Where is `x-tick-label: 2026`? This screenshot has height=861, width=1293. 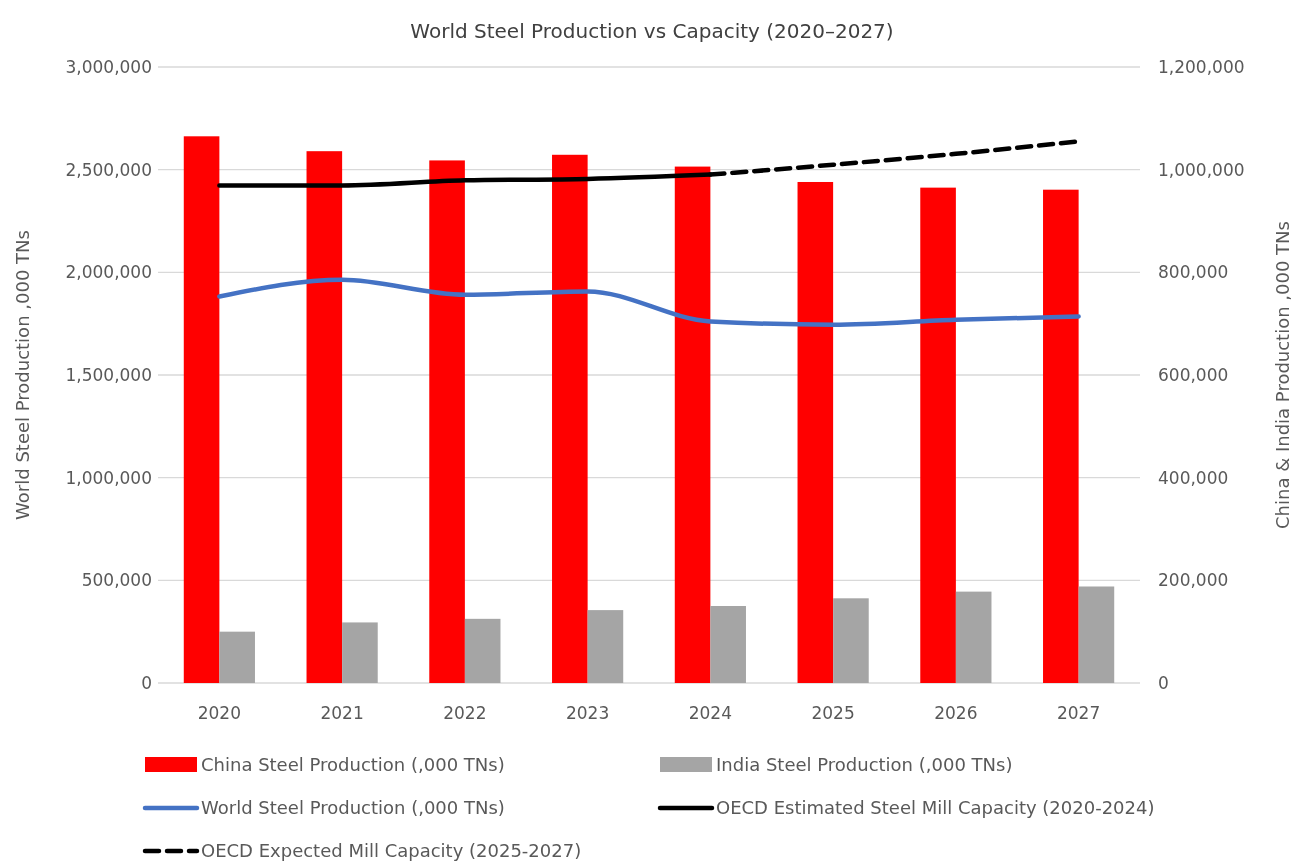
x-tick-label: 2026 is located at coordinates (956, 713).